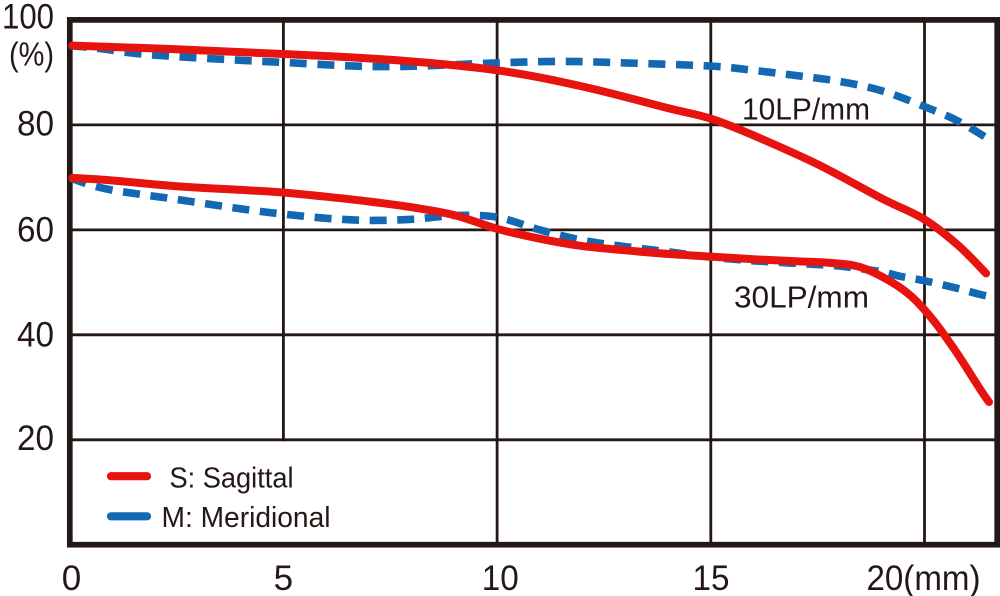 The height and width of the screenshot is (596, 1000). What do you see at coordinates (232, 478) in the screenshot?
I see `svg-text: S: Sagittal` at bounding box center [232, 478].